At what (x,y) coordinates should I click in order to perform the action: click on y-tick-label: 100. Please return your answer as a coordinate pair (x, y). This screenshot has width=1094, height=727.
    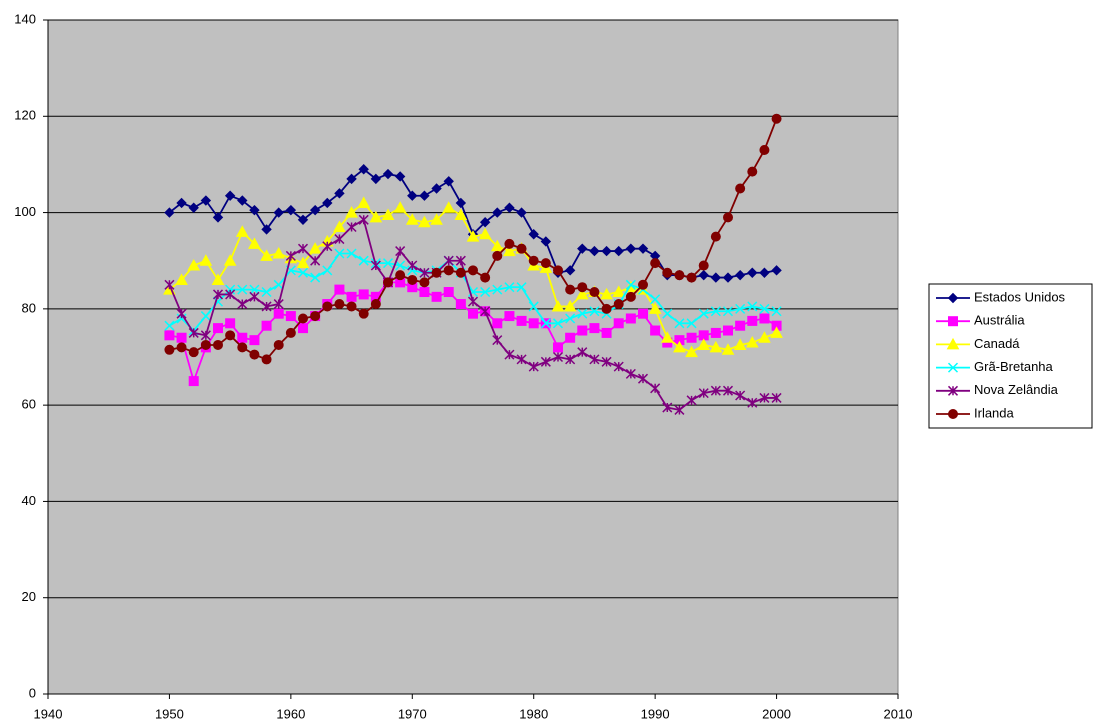
    Looking at the image, I should click on (25, 211).